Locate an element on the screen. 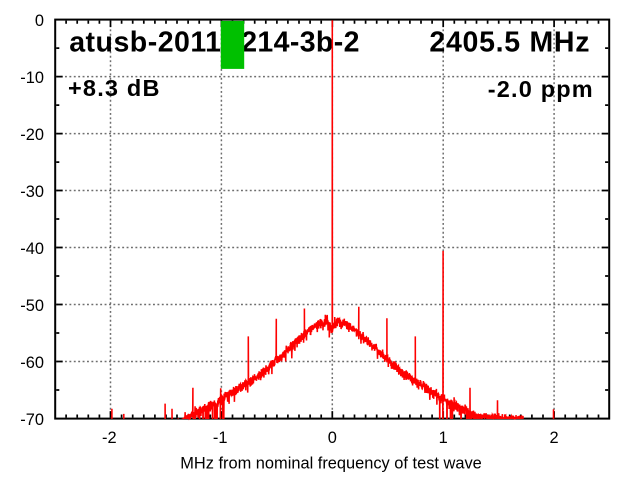  svg-text: -50 is located at coordinates (32, 306).